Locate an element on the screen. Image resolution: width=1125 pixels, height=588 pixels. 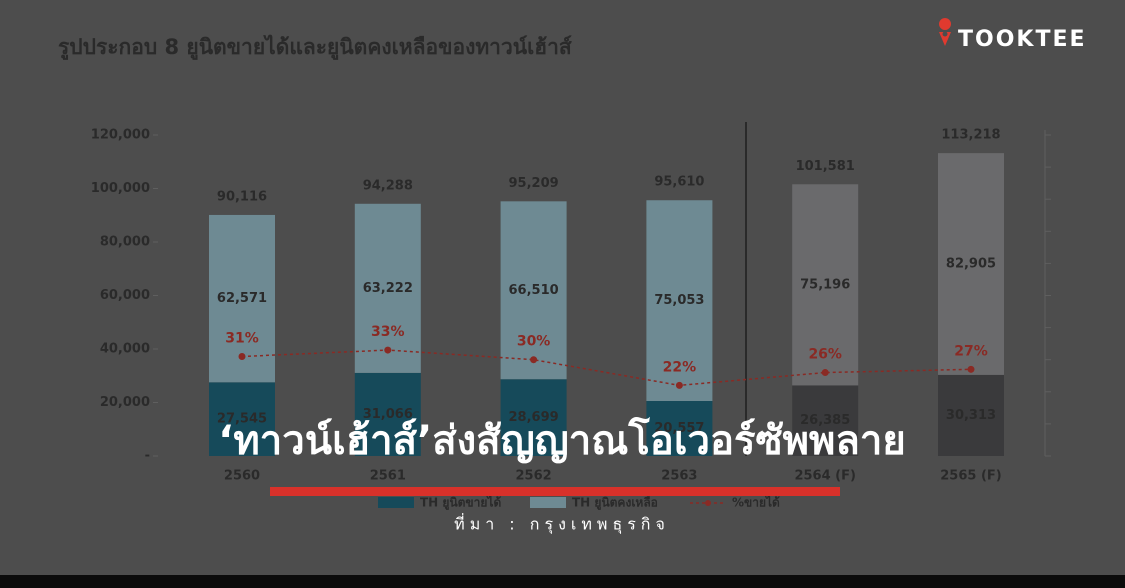
legend-dot is located at coordinates (708, 503).